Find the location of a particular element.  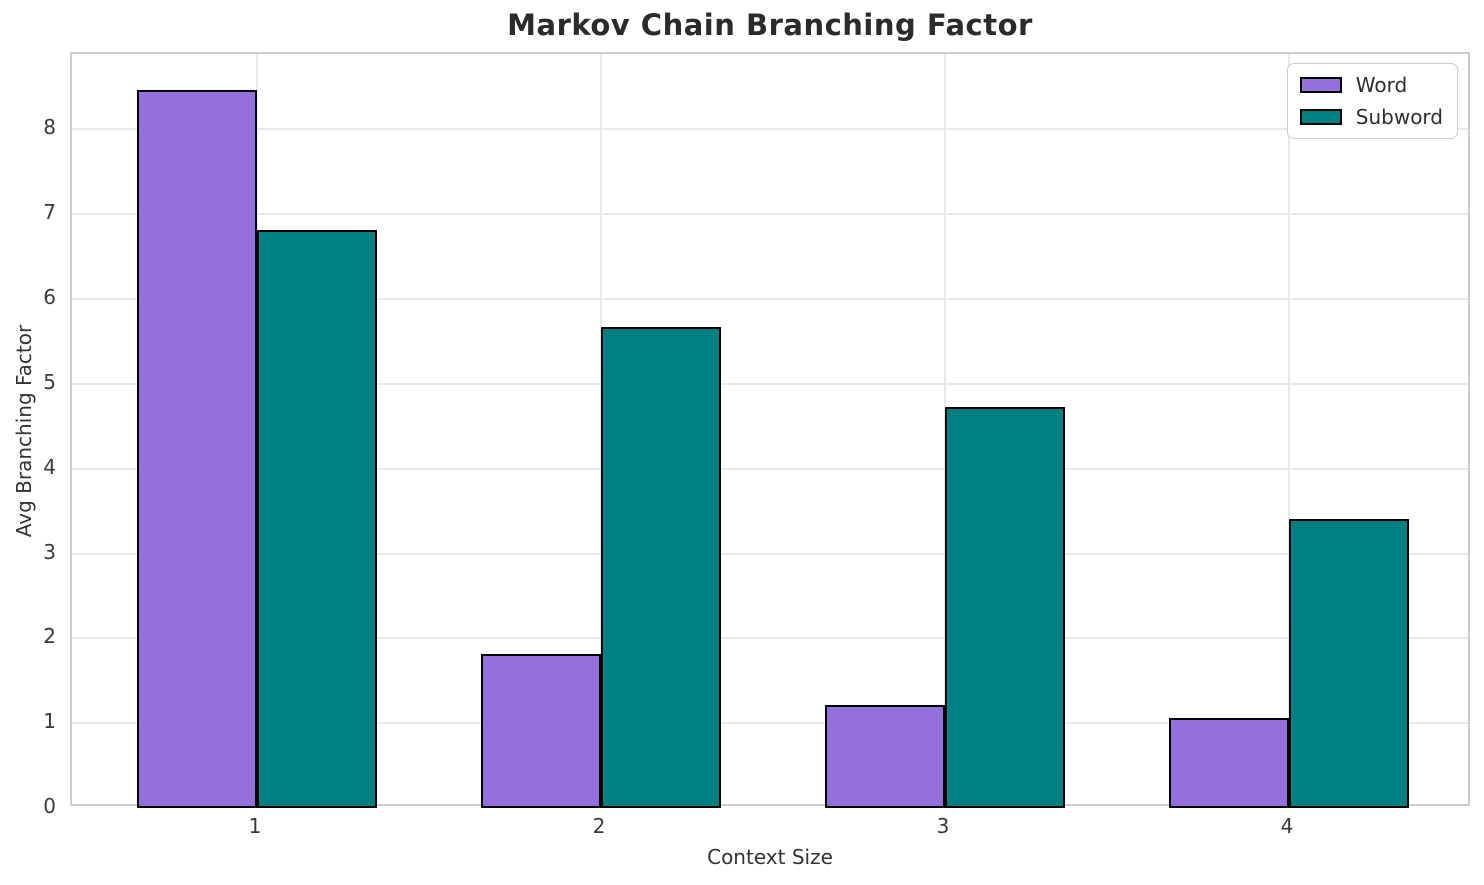

legend-swatch-word is located at coordinates (1320, 85).